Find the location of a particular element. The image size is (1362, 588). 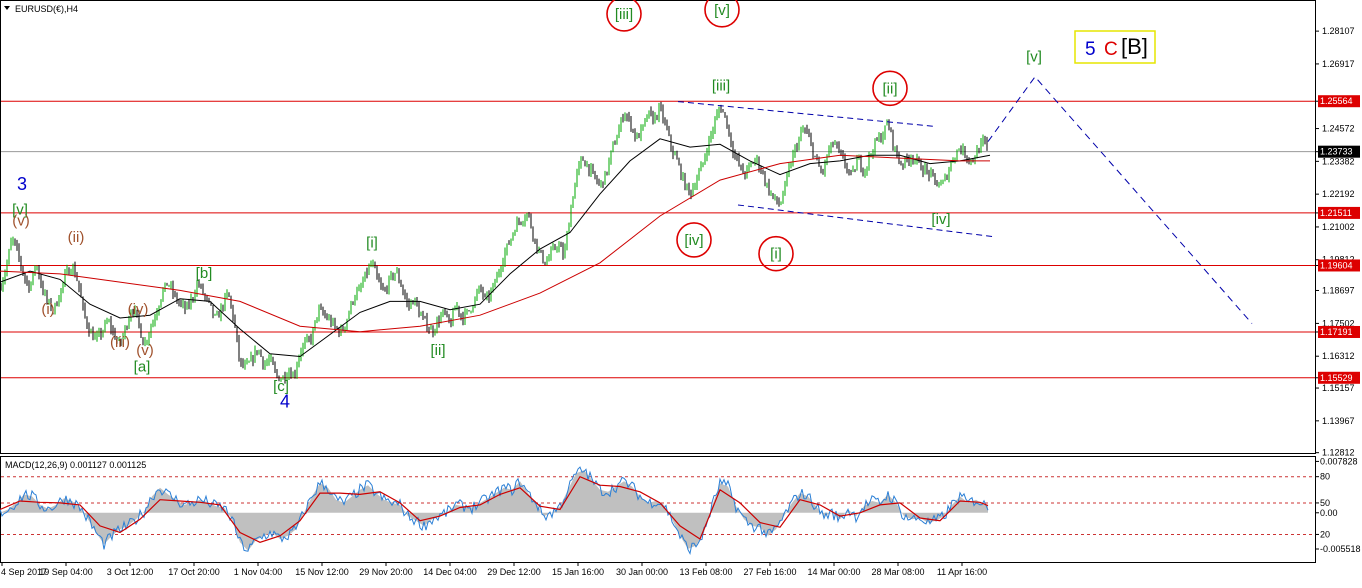

macd-signal-line is located at coordinates (494, 509).